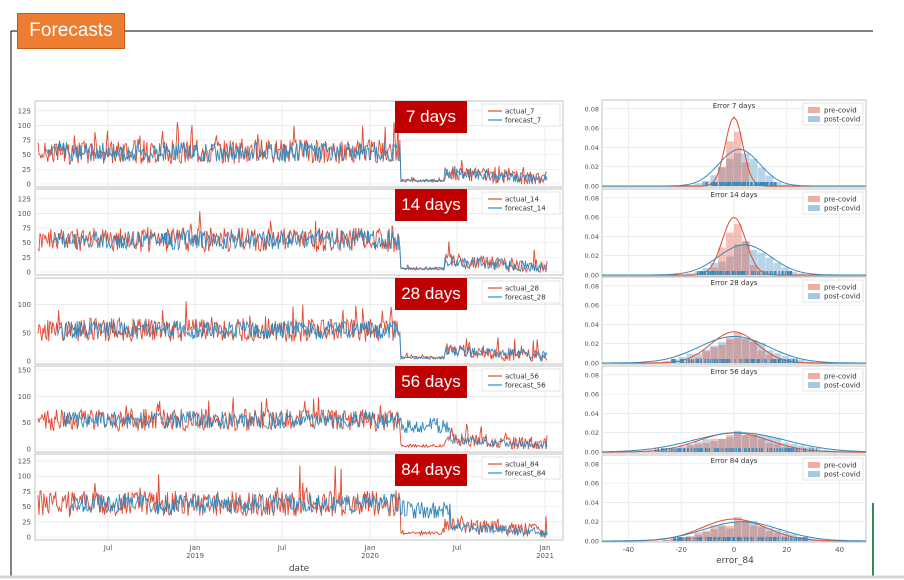 The height and width of the screenshot is (580, 904). What do you see at coordinates (370, 556) in the screenshot?
I see `x-tick-label: 2020` at bounding box center [370, 556].